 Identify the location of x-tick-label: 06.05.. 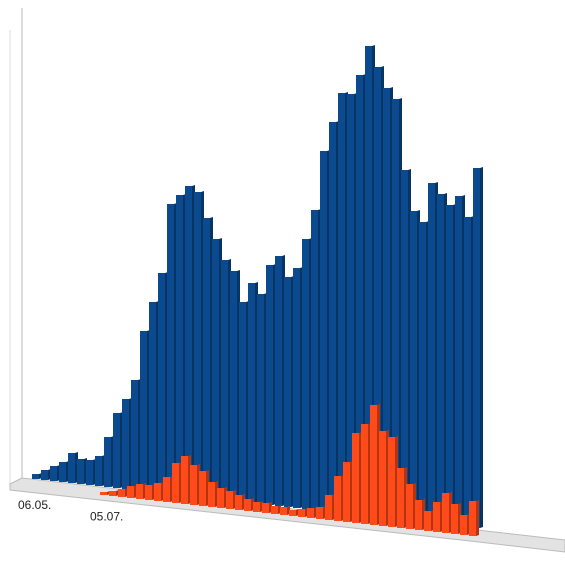
(34, 505).